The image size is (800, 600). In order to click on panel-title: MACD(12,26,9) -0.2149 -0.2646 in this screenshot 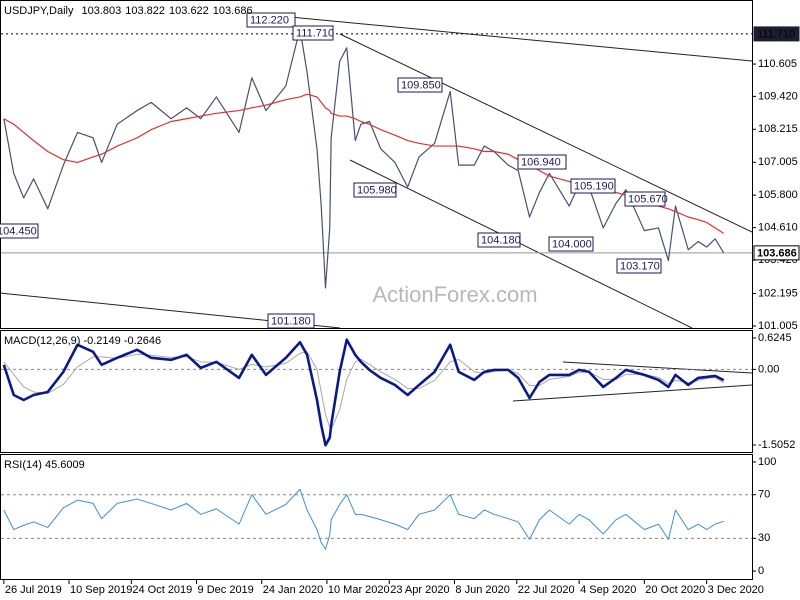, I will do `click(82, 341)`.